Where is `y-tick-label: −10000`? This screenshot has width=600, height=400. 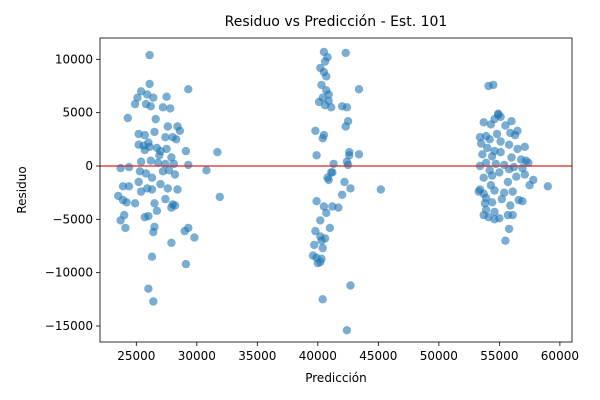 y-tick-label: −10000 is located at coordinates (69, 273).